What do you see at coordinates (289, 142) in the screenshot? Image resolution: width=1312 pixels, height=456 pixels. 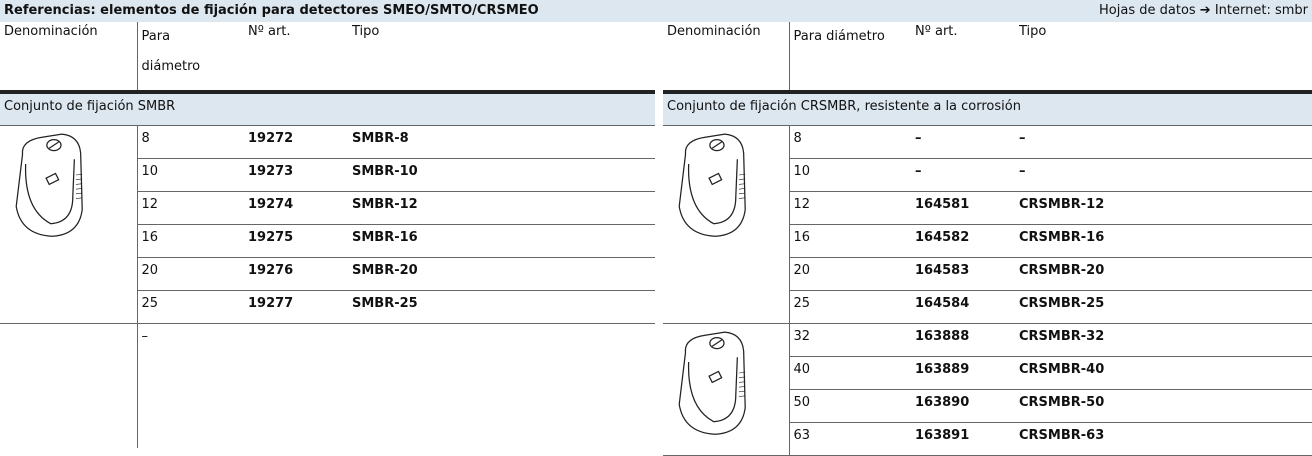 I see `cell: 19272` at bounding box center [289, 142].